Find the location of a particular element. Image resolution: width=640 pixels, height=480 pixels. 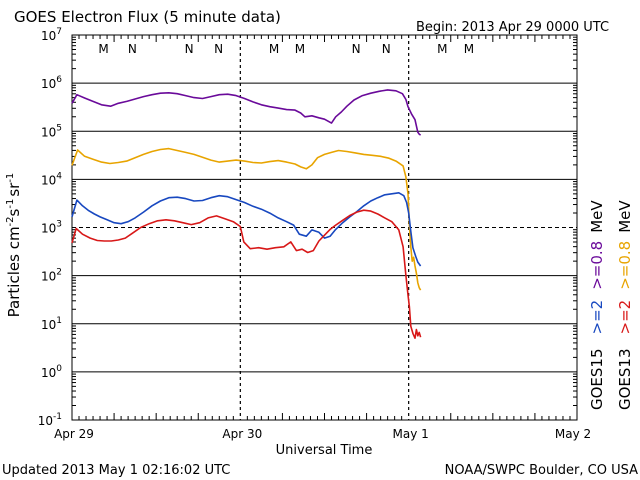

y-tick-exponent: 1 is located at coordinates (59, 321).